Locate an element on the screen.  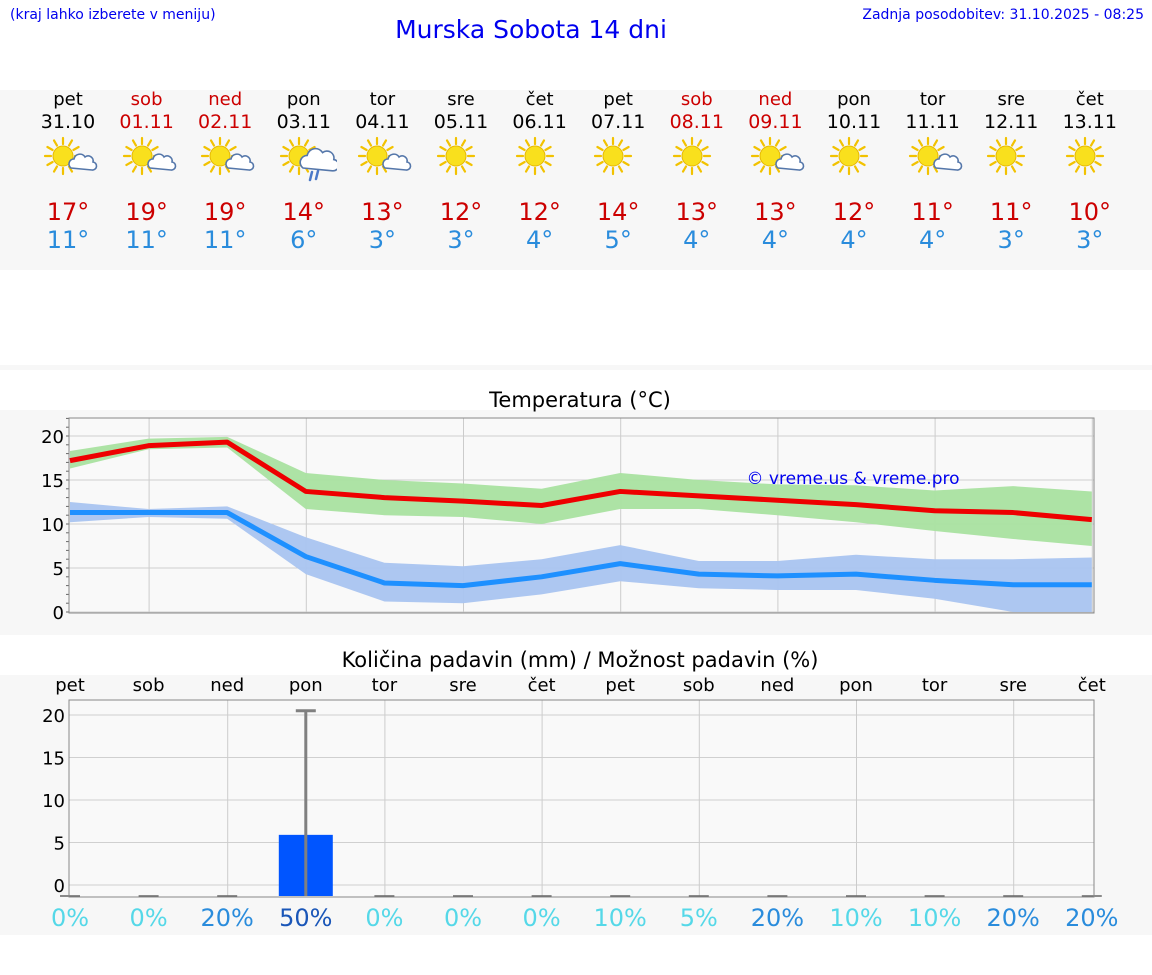
day-date: 31.10 is located at coordinates (68, 122).